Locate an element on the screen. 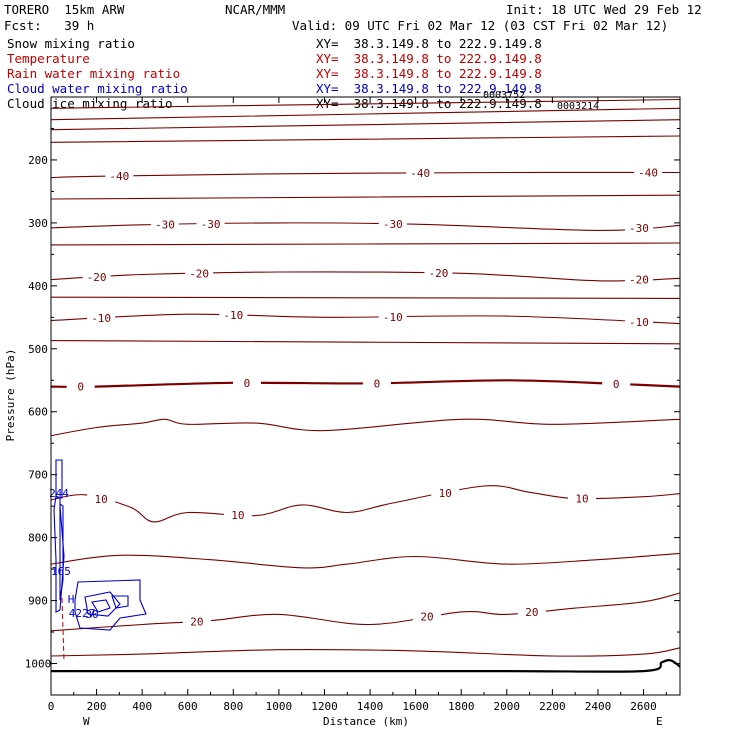 This screenshot has height=740, width=740. field-xy-temperature: XY= 38.3.149.8 to 222.9.149.8 is located at coordinates (429, 58).